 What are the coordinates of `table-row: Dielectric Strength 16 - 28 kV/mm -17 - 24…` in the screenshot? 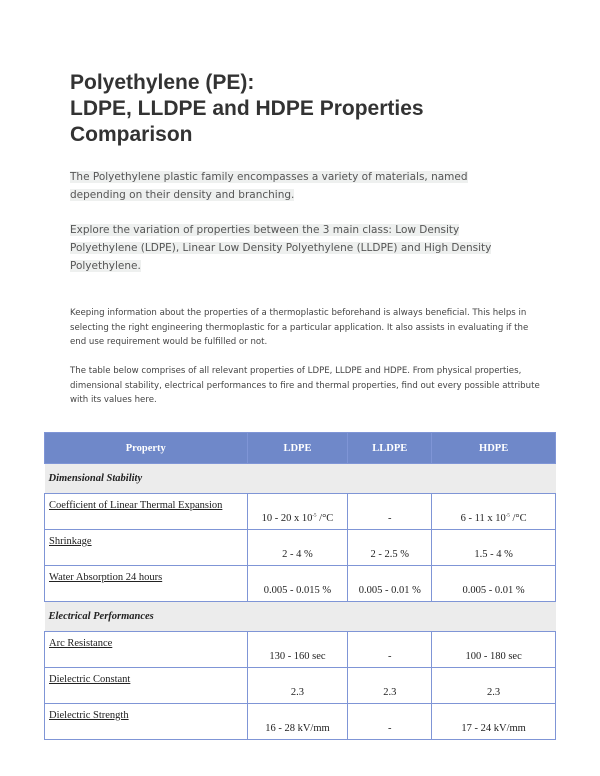 It's located at (300, 721).